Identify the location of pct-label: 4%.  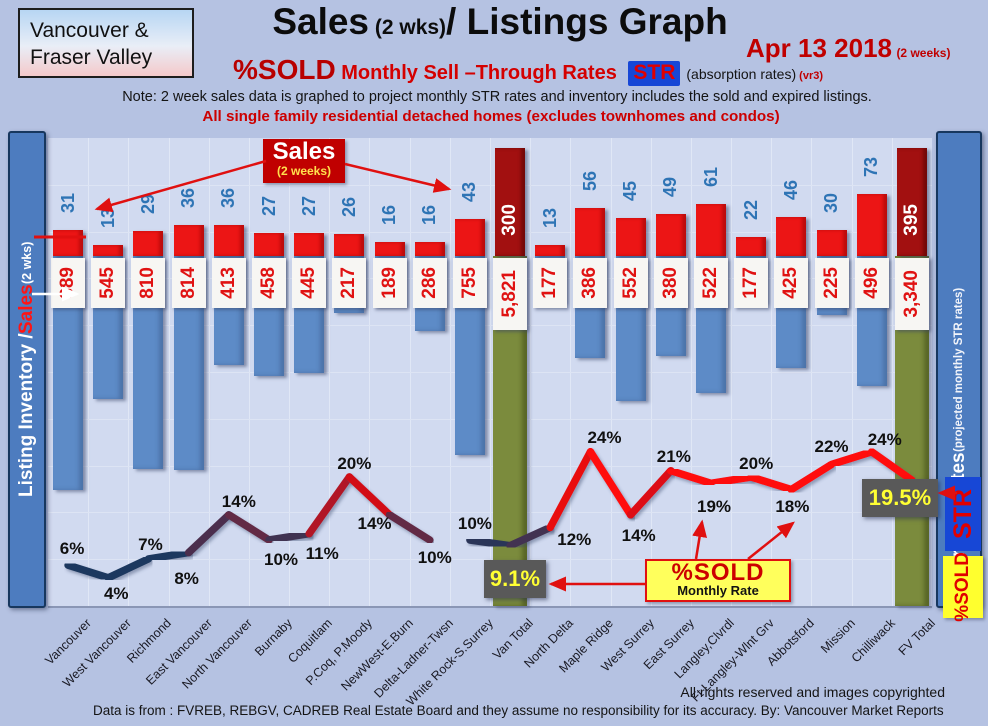
(116, 593).